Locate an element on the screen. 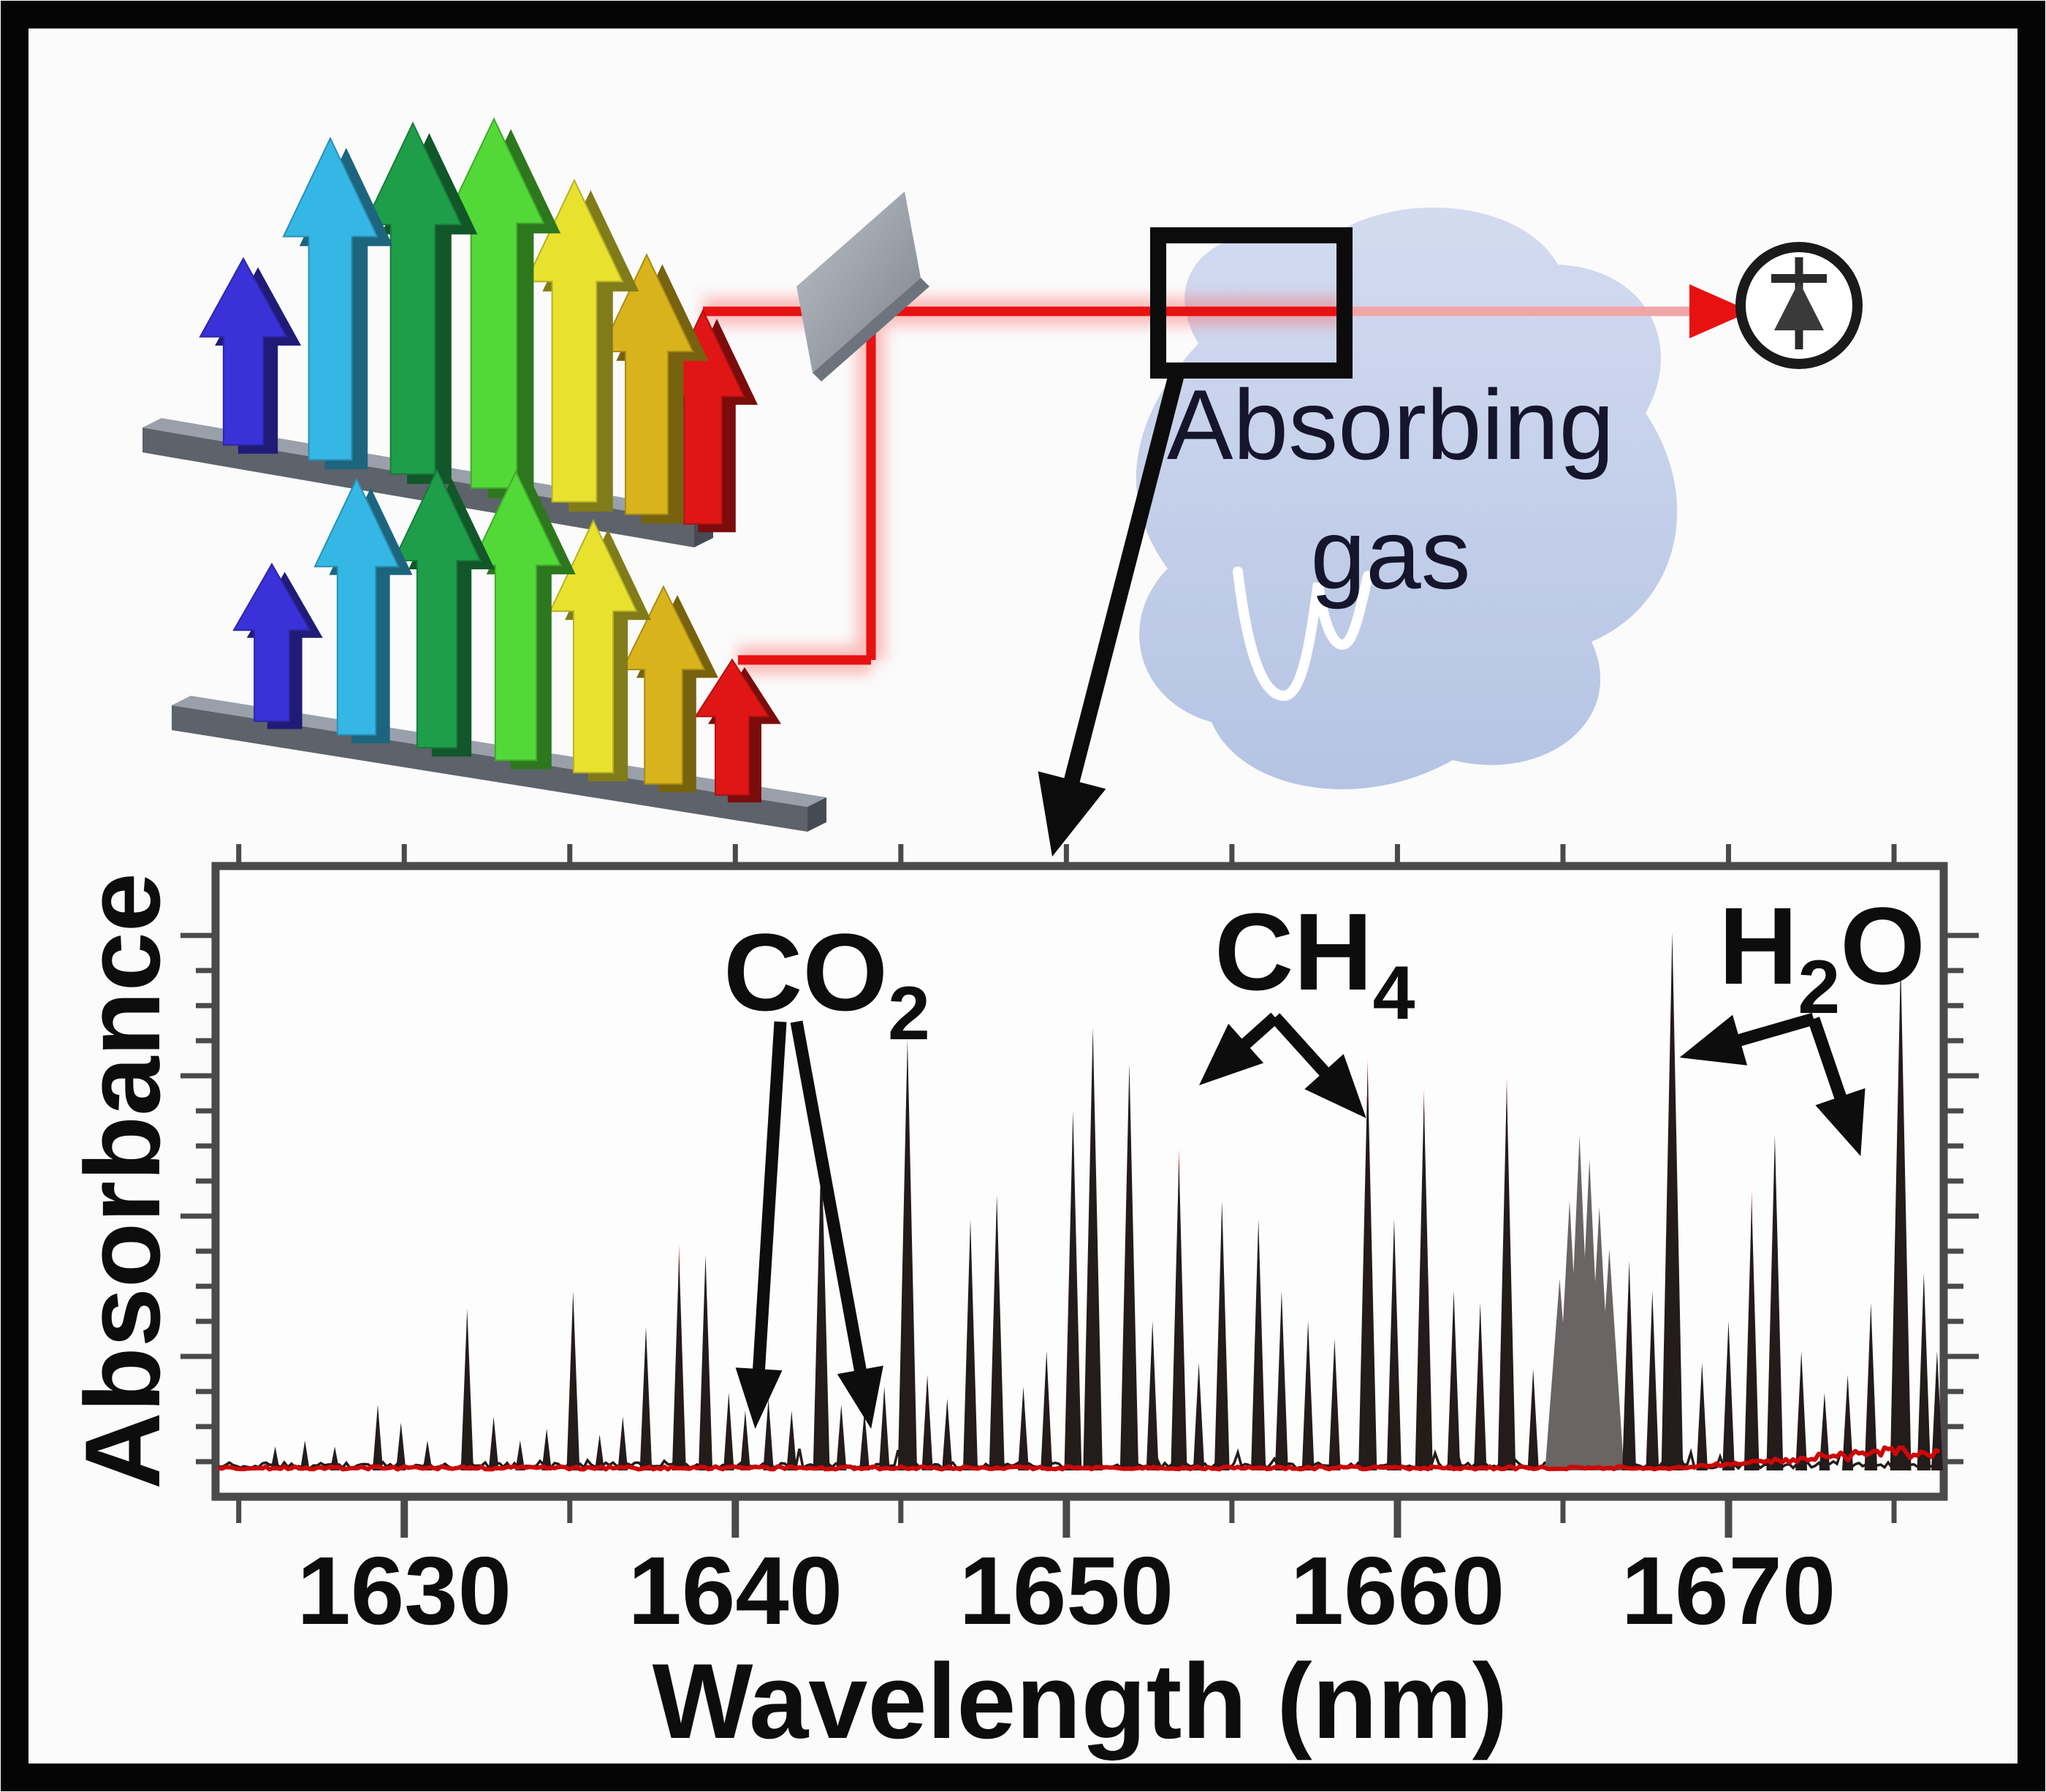 The width and height of the screenshot is (2046, 1792). y-axis-label: Absorbance is located at coordinates (122, 1181).